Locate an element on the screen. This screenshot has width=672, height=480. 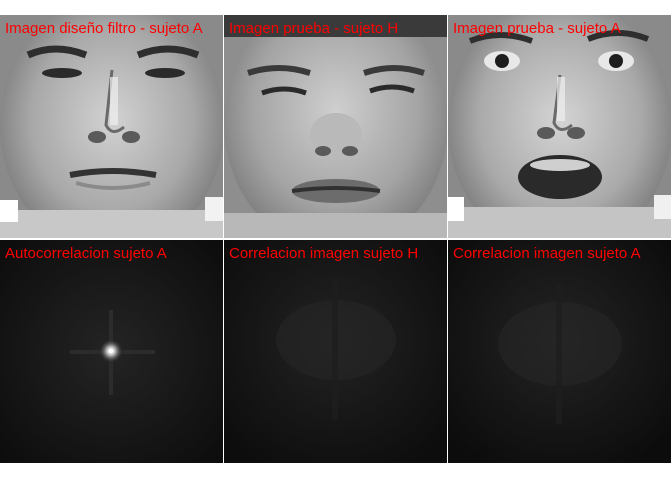
design-filter-label: Imagen diseño filtro - sujeto A is located at coordinates (104, 28).